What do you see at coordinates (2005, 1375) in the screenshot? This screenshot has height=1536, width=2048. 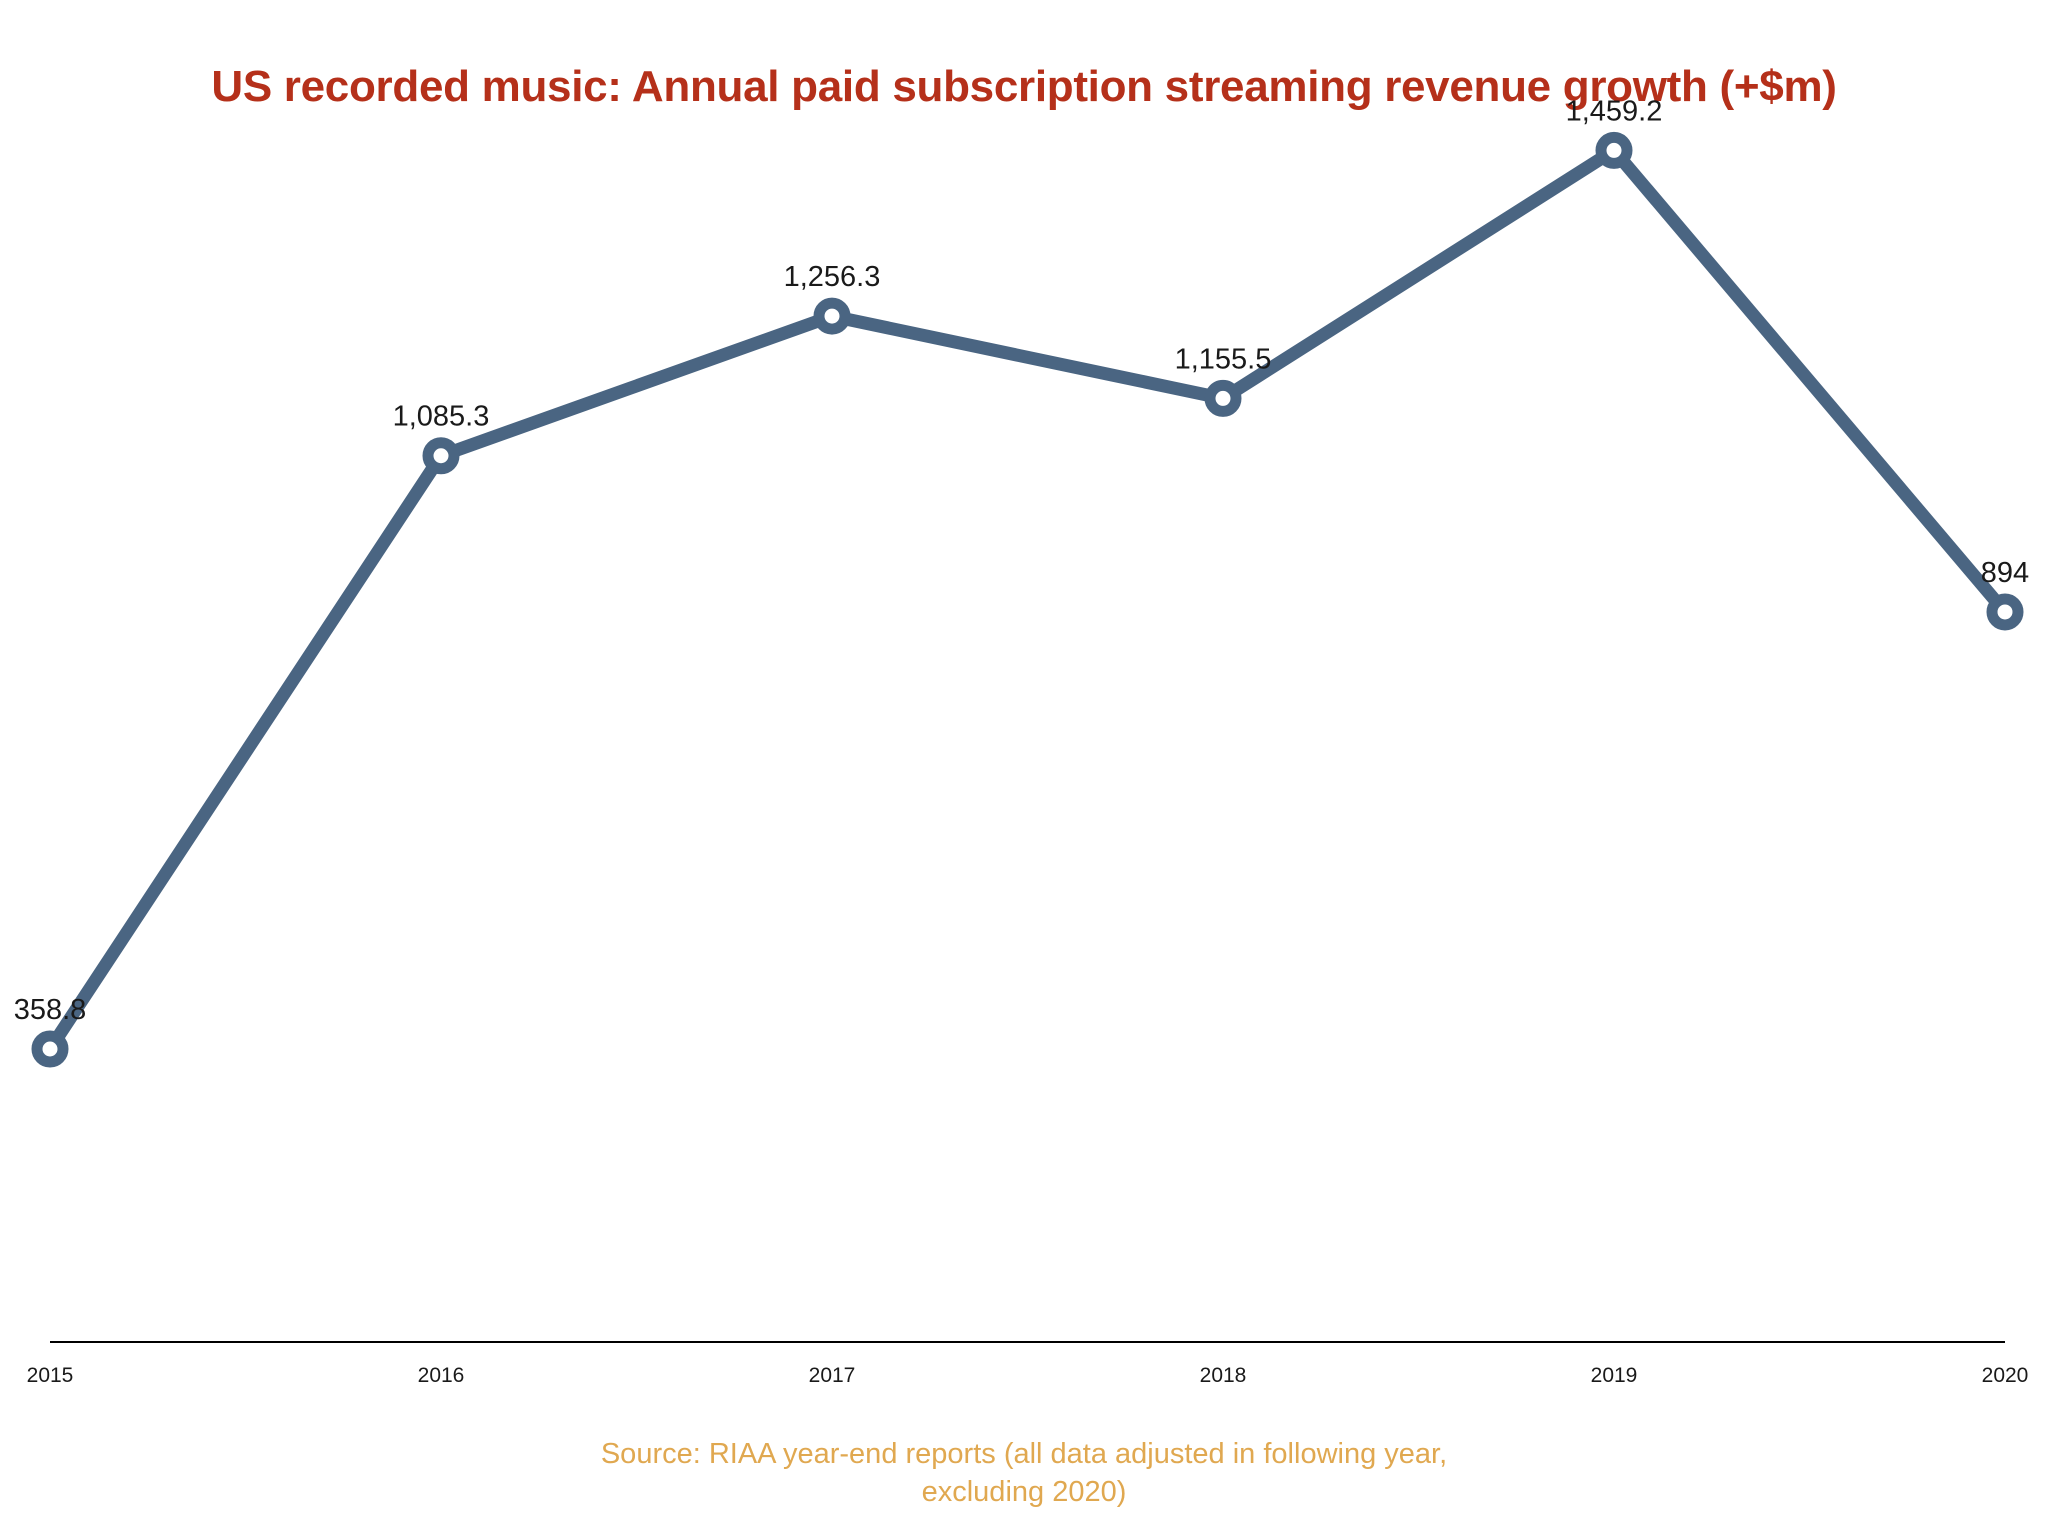 I see `x-tick-label: 2020` at bounding box center [2005, 1375].